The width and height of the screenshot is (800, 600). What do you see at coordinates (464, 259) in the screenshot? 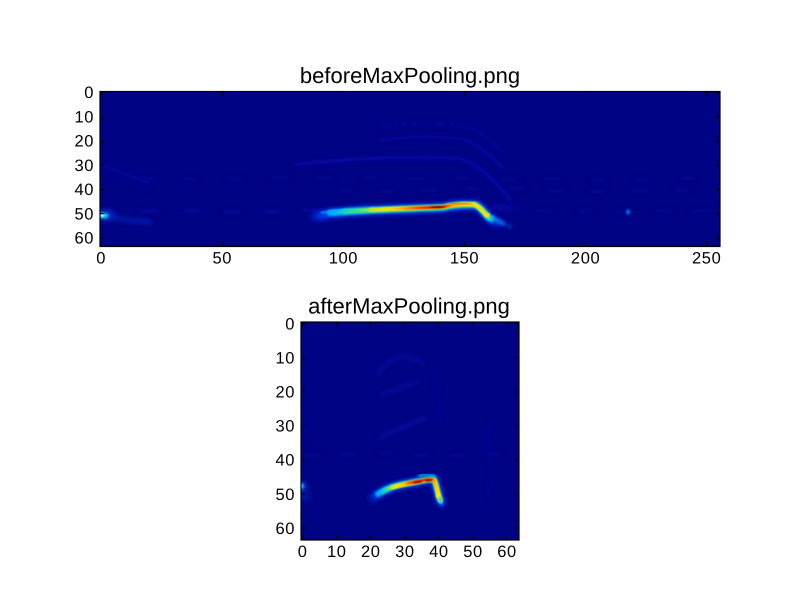
I see `svg-text: 150` at bounding box center [464, 259].